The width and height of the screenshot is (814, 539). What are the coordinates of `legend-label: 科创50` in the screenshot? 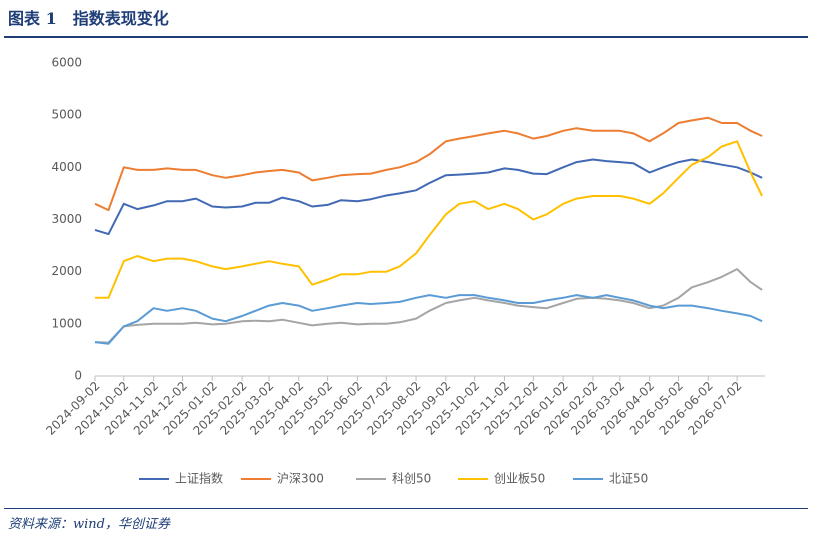 It's located at (411, 479).